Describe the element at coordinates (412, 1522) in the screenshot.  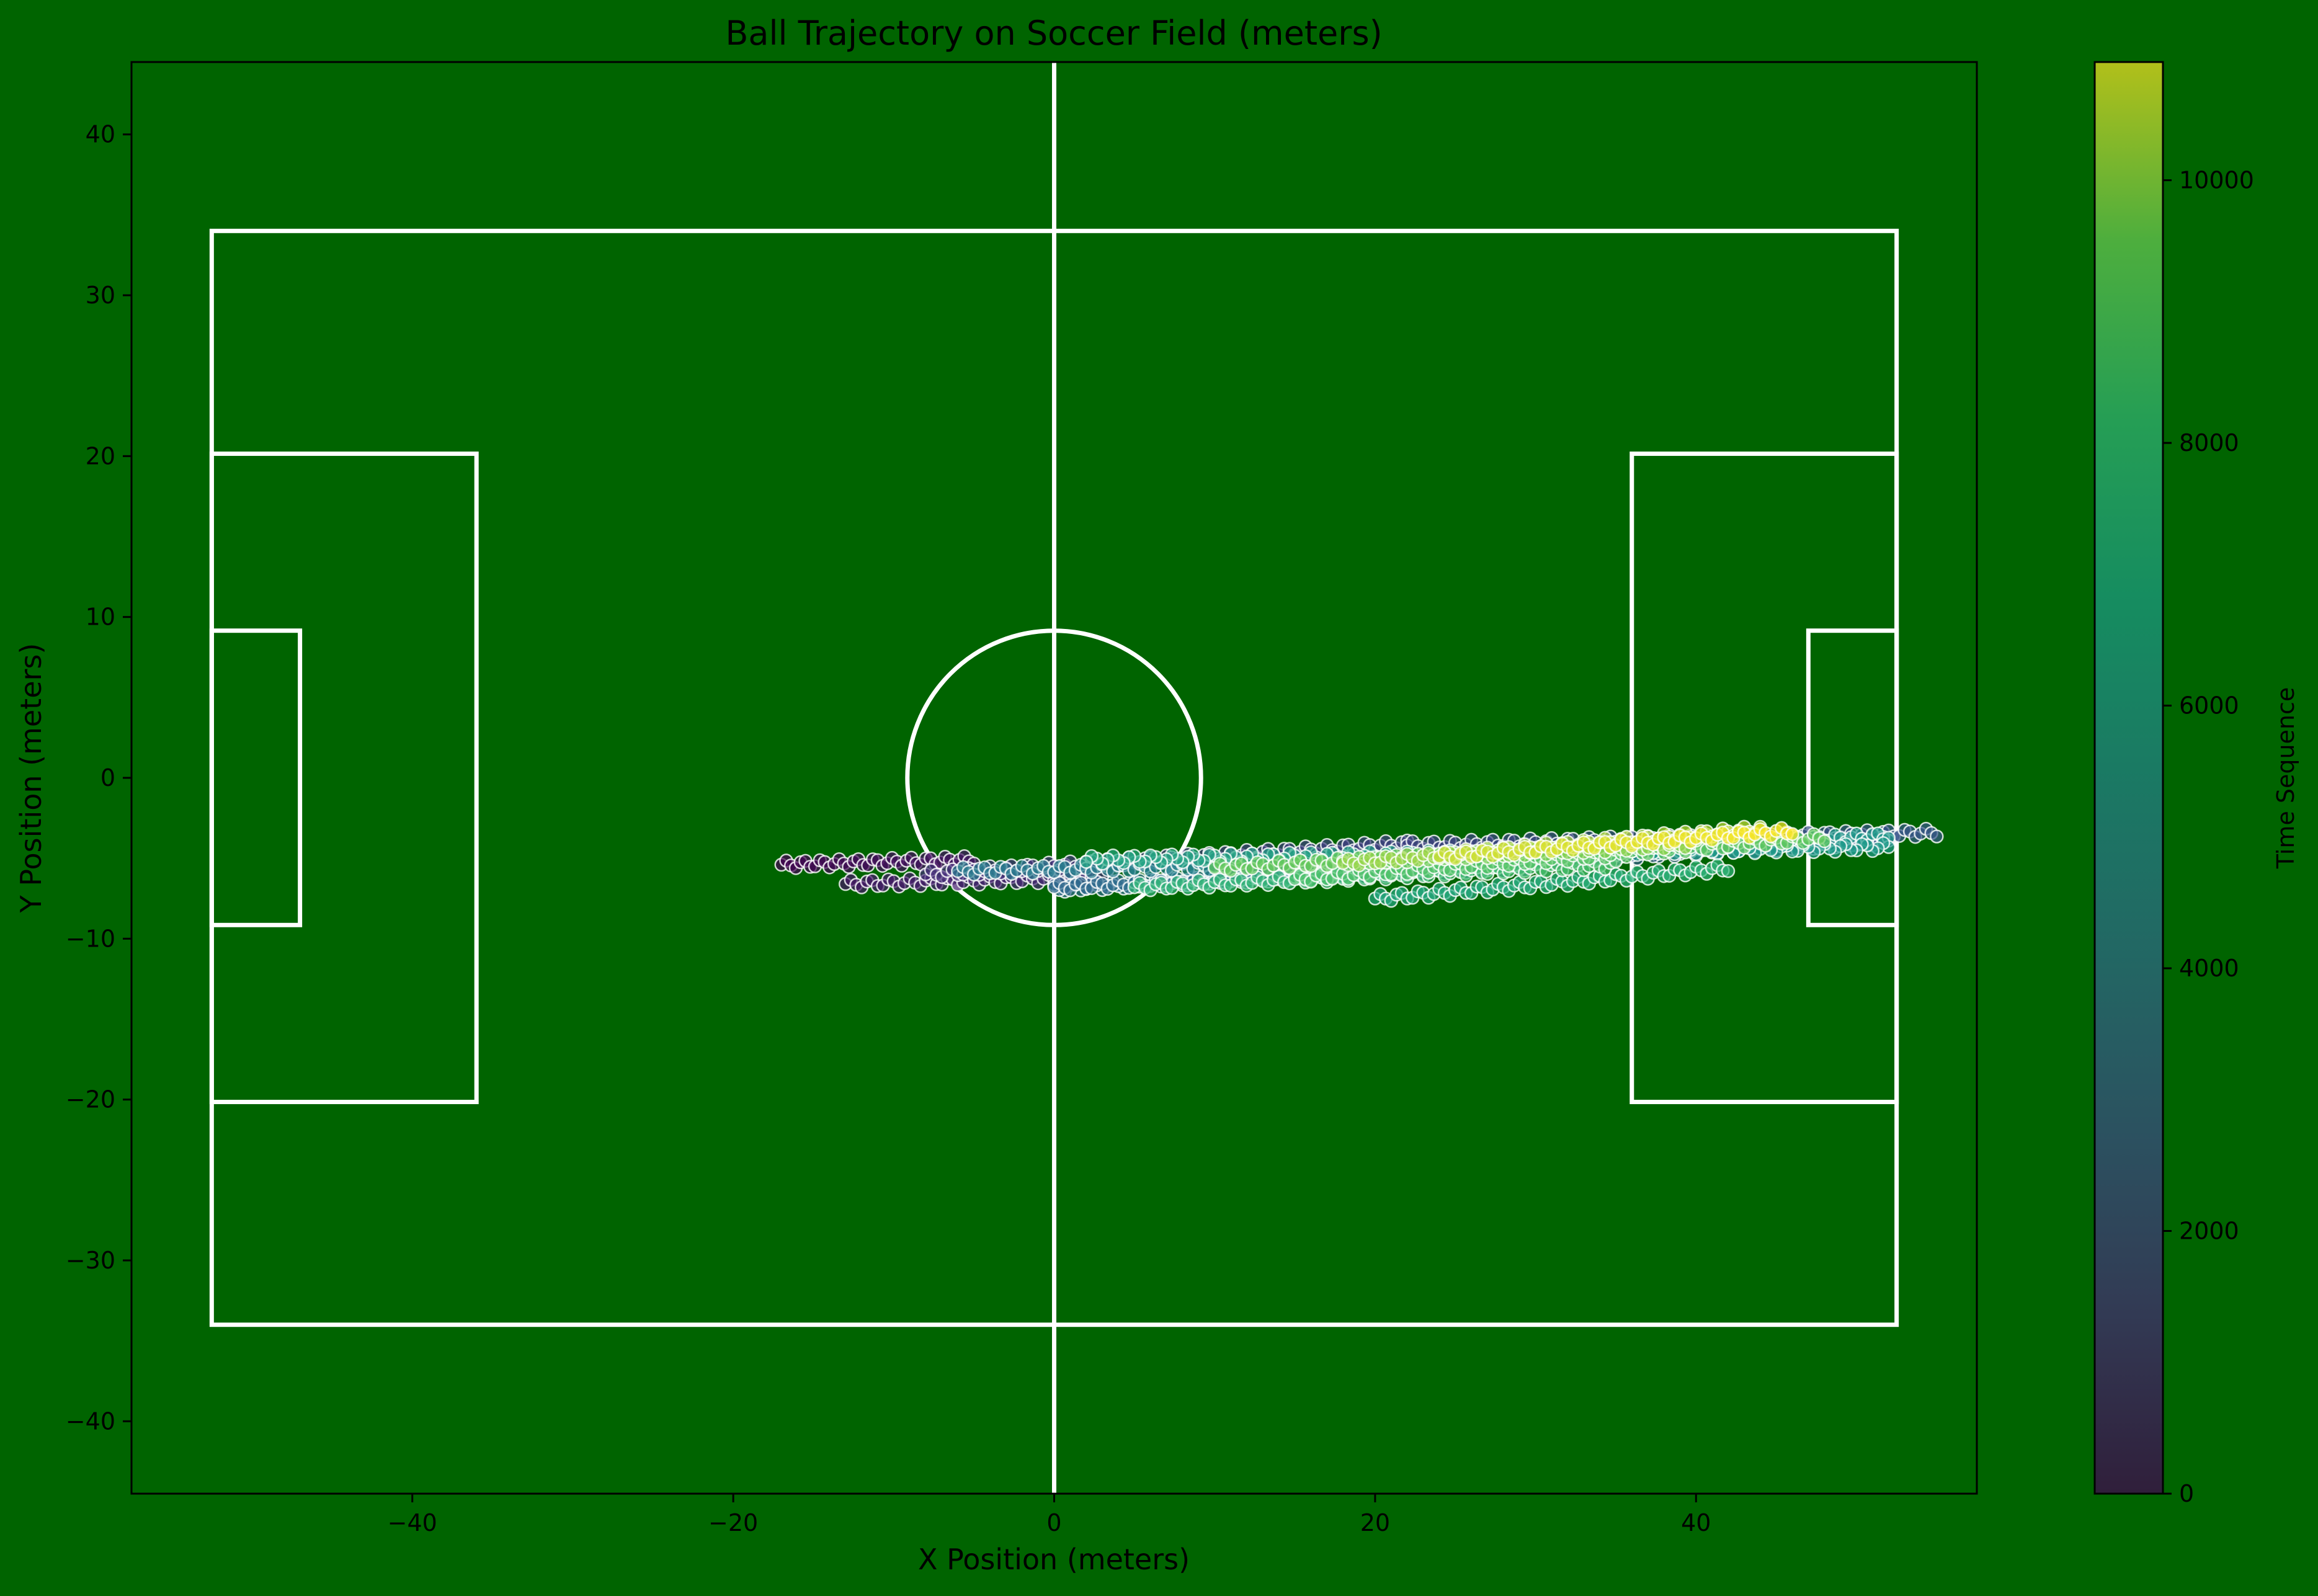
I see `x-tick-label: −40` at that location.